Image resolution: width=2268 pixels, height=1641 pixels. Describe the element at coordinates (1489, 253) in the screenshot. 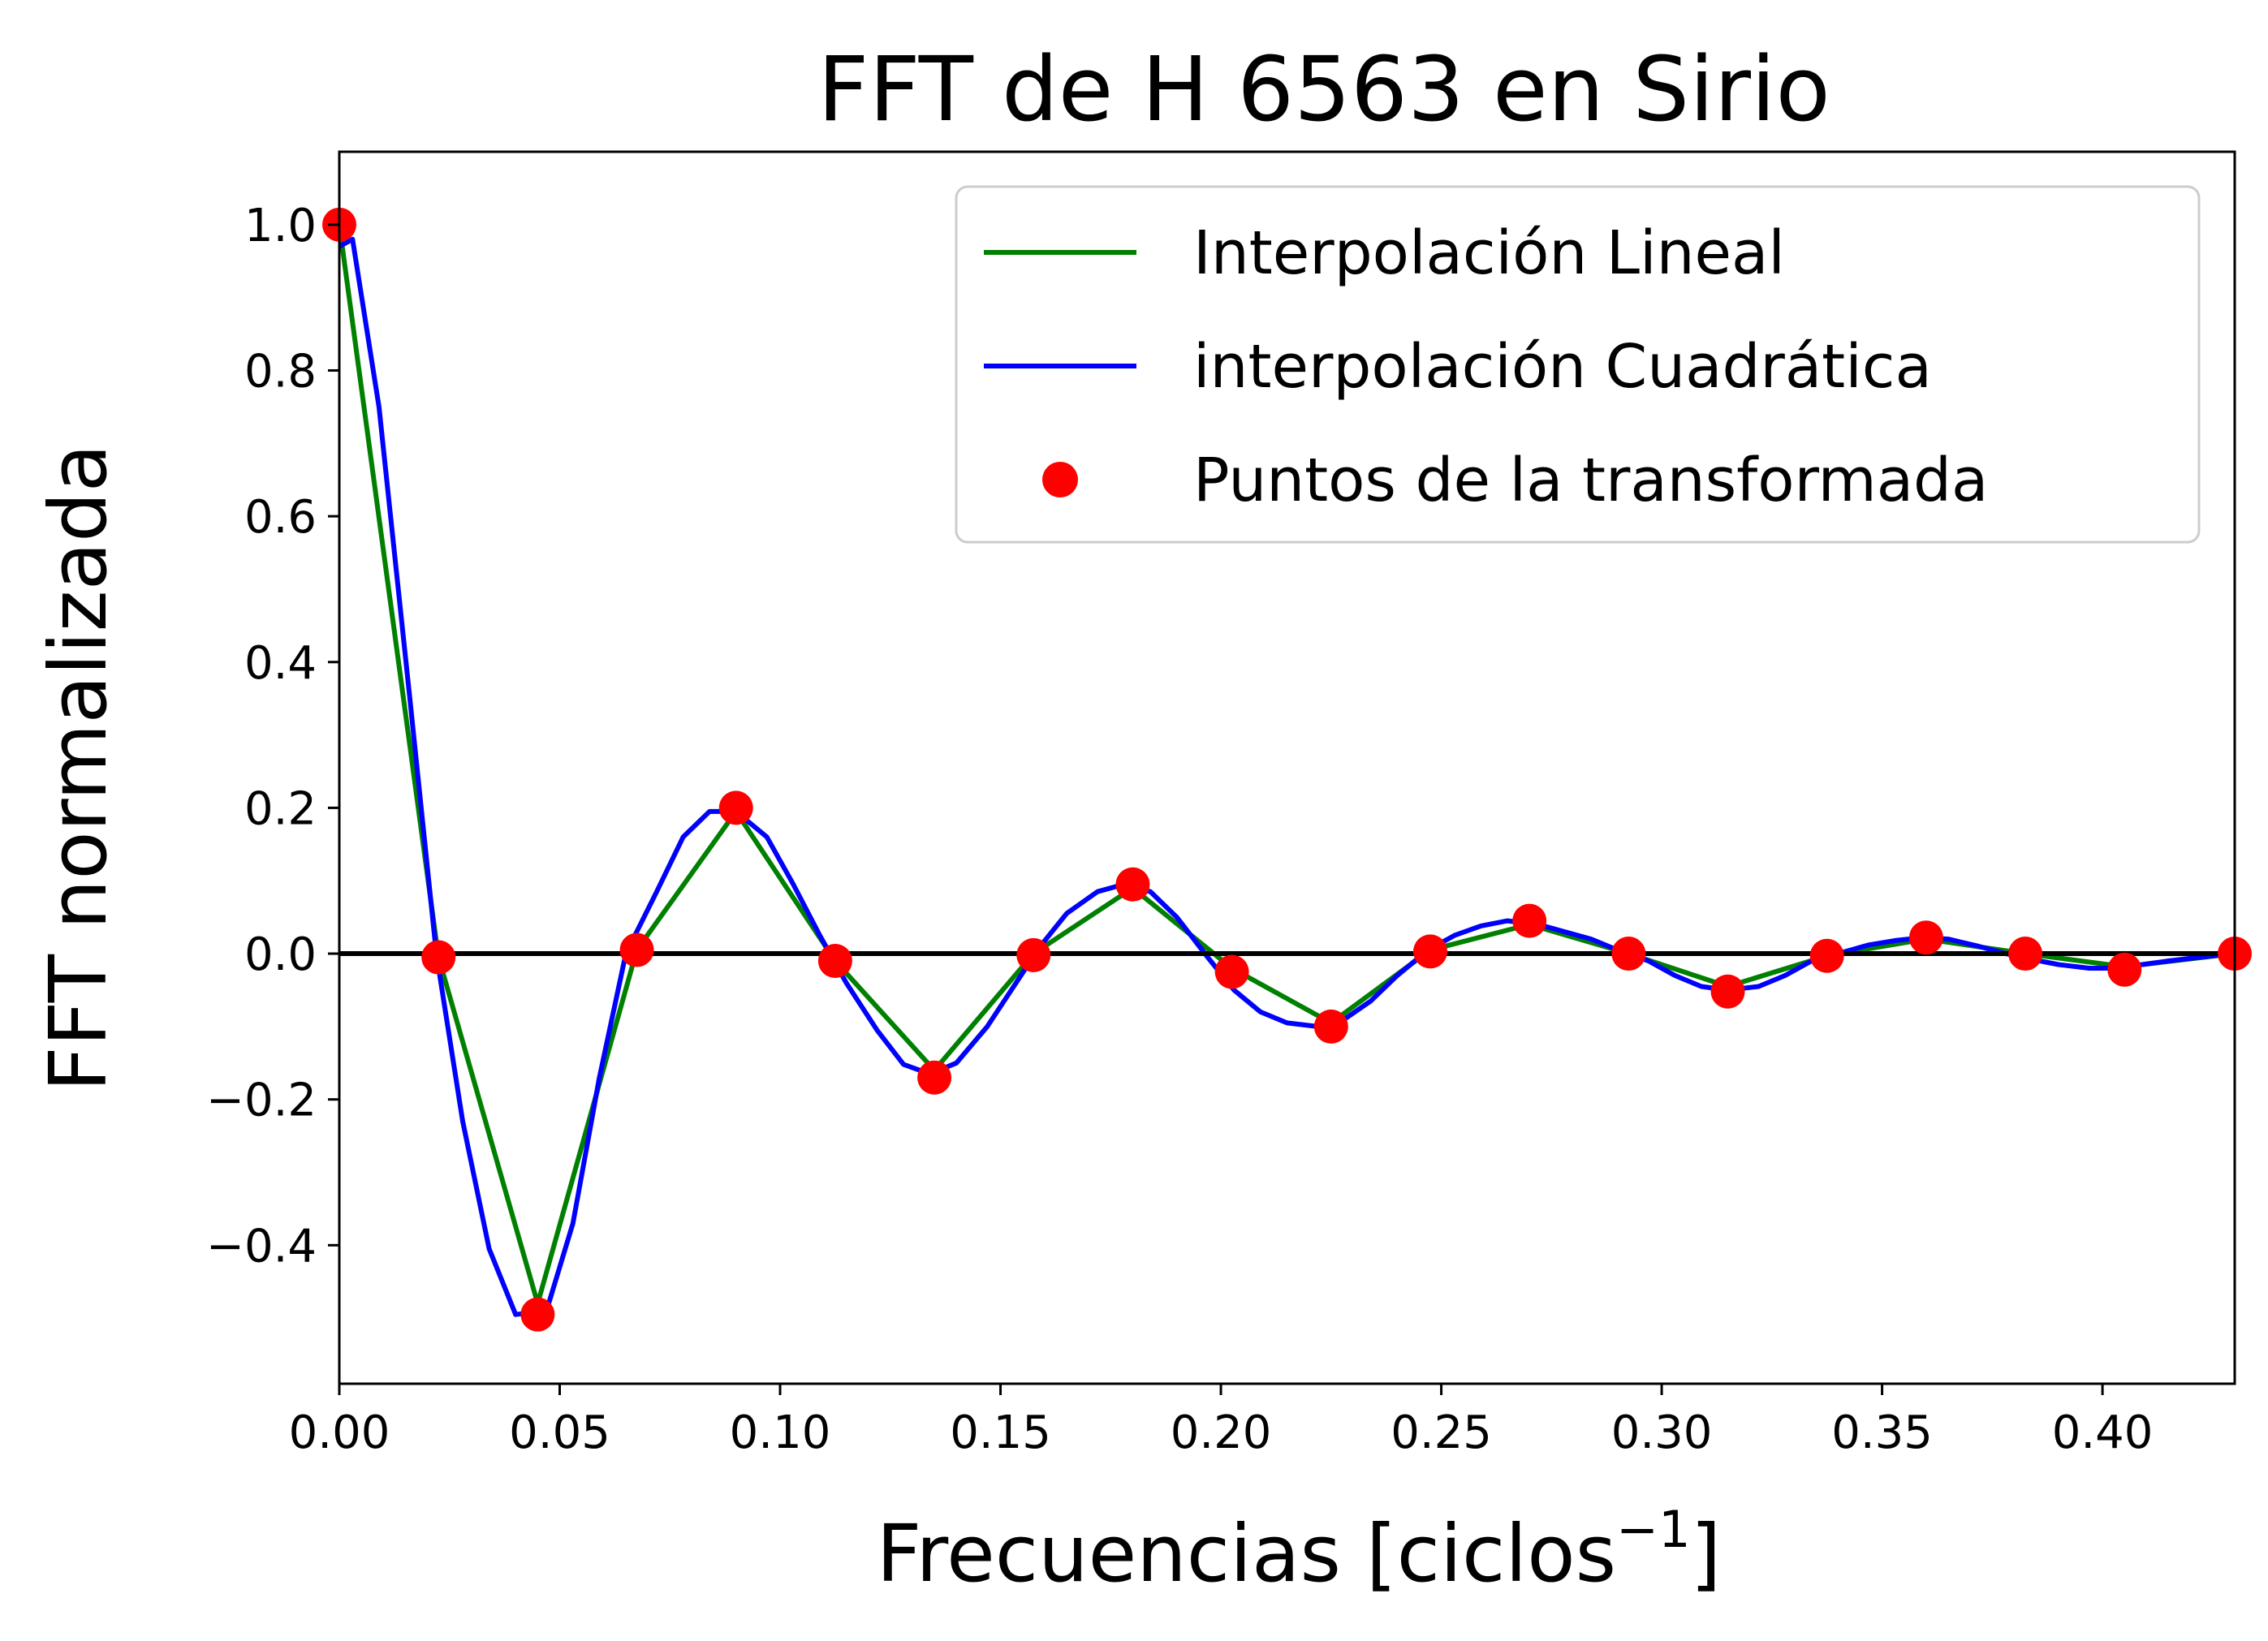

I see `legend-label-linear: Interpolación Lineal` at that location.